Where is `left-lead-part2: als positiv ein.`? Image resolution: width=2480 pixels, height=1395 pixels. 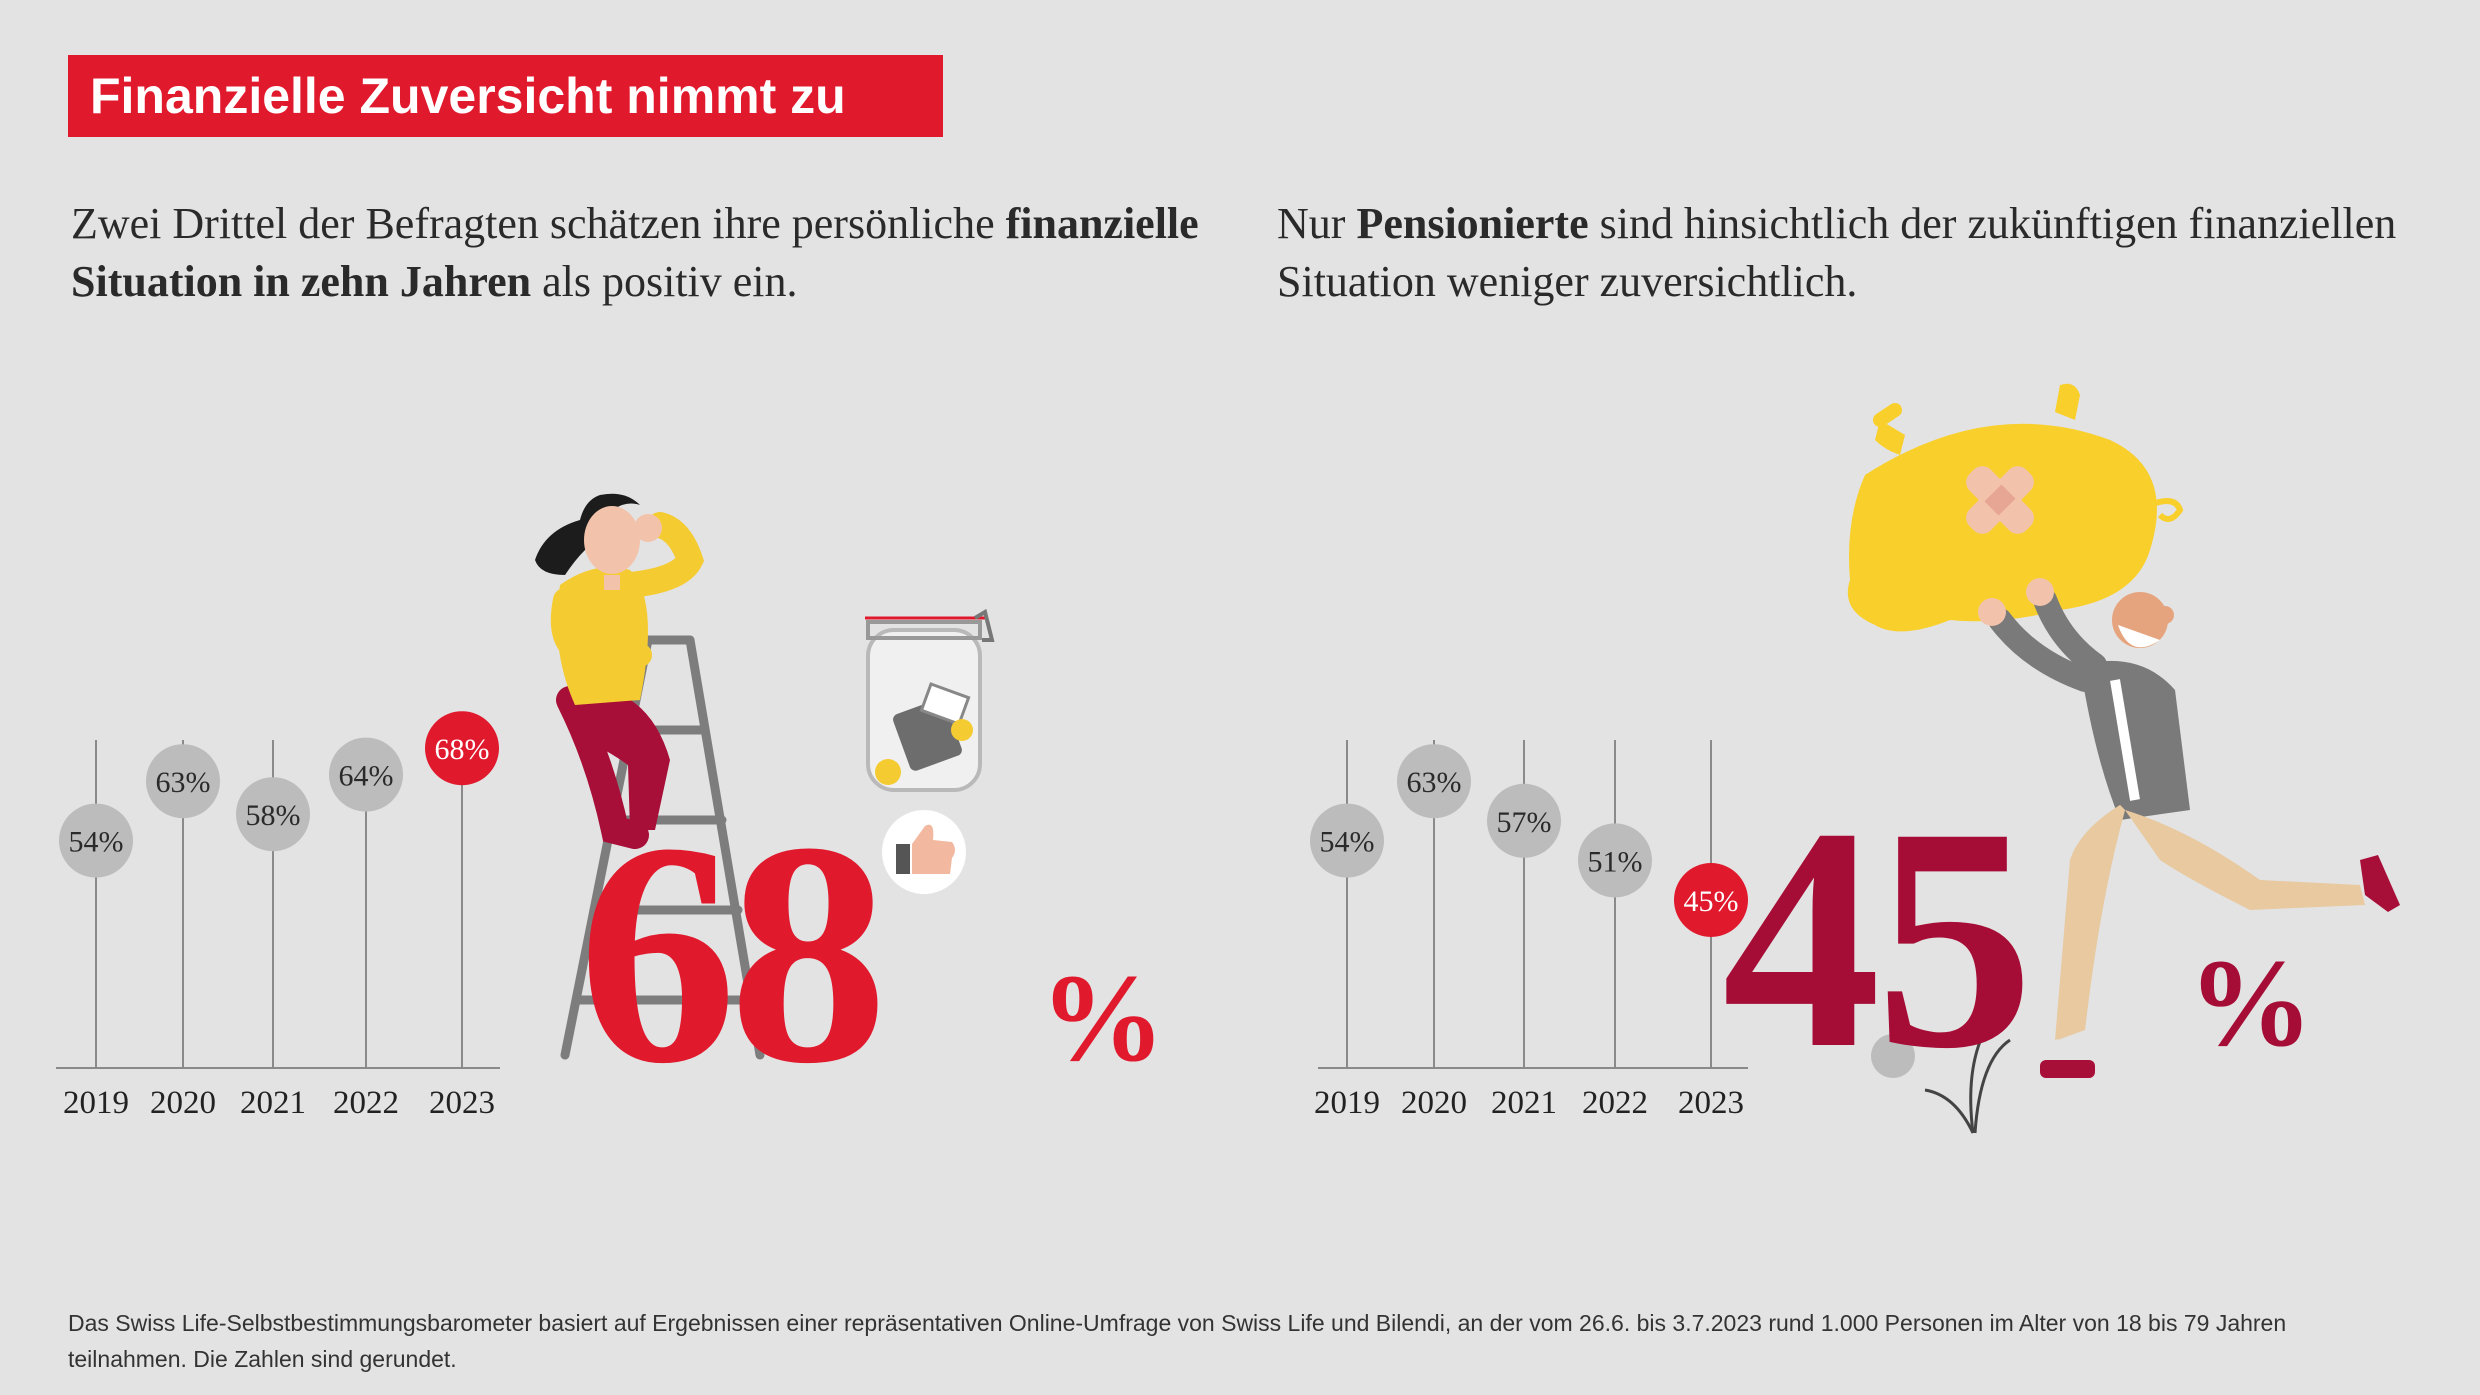 left-lead-part2: als positiv ein. is located at coordinates (664, 281).